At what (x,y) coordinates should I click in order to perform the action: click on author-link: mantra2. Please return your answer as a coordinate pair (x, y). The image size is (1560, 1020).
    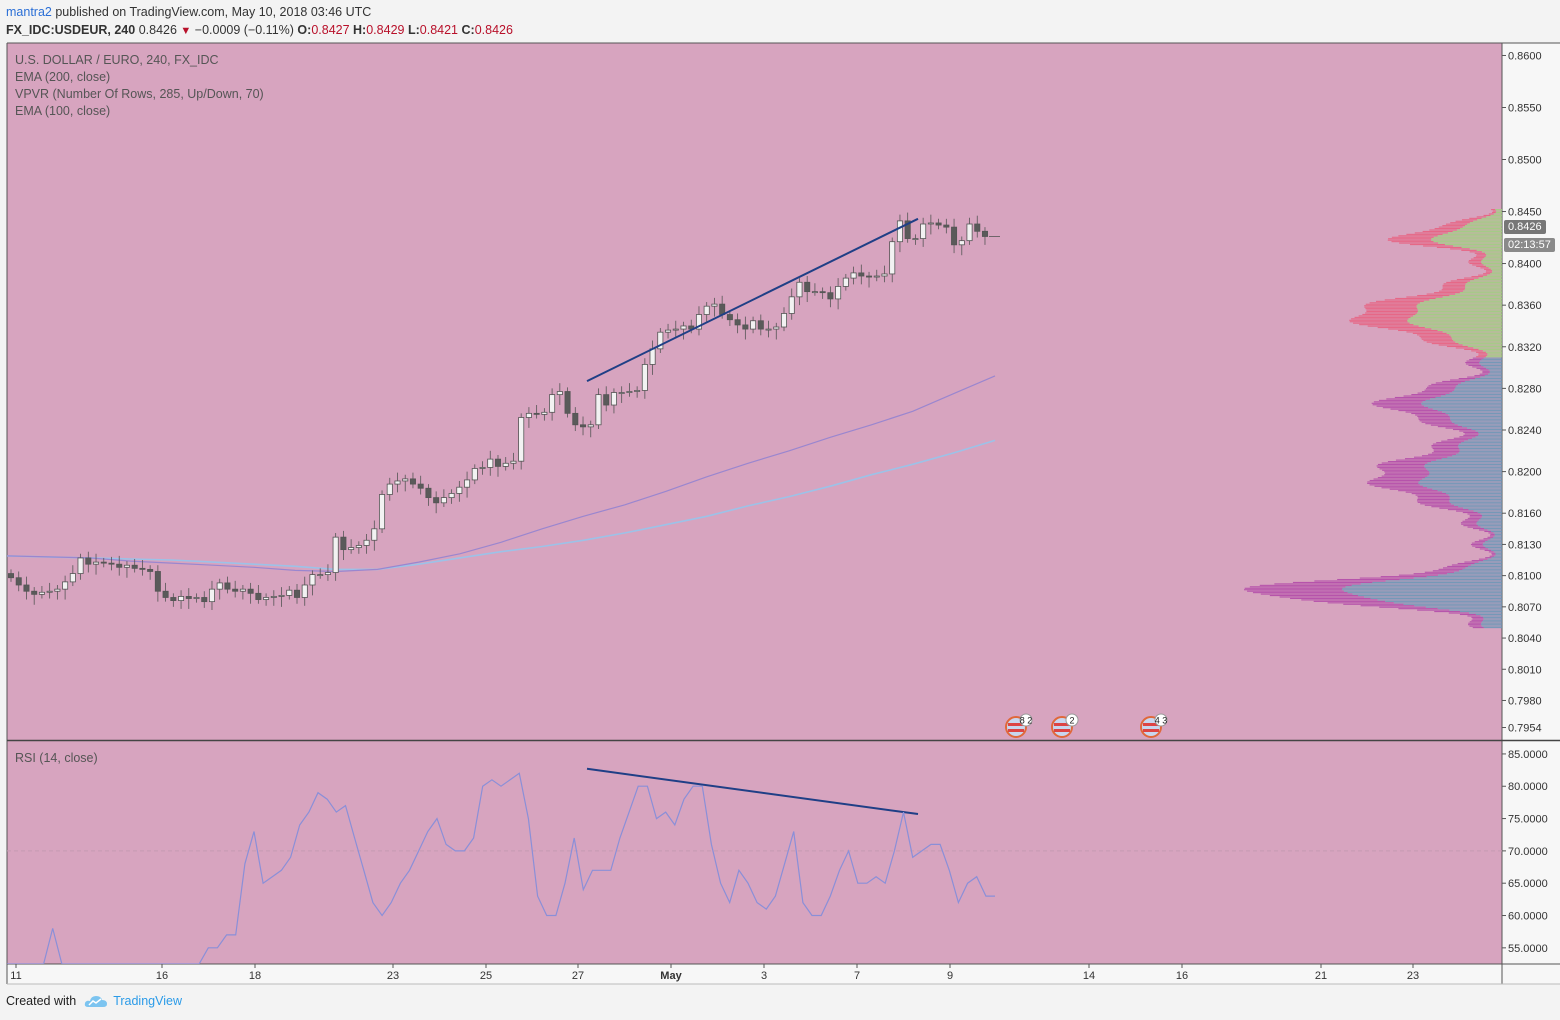
    Looking at the image, I should click on (29, 12).